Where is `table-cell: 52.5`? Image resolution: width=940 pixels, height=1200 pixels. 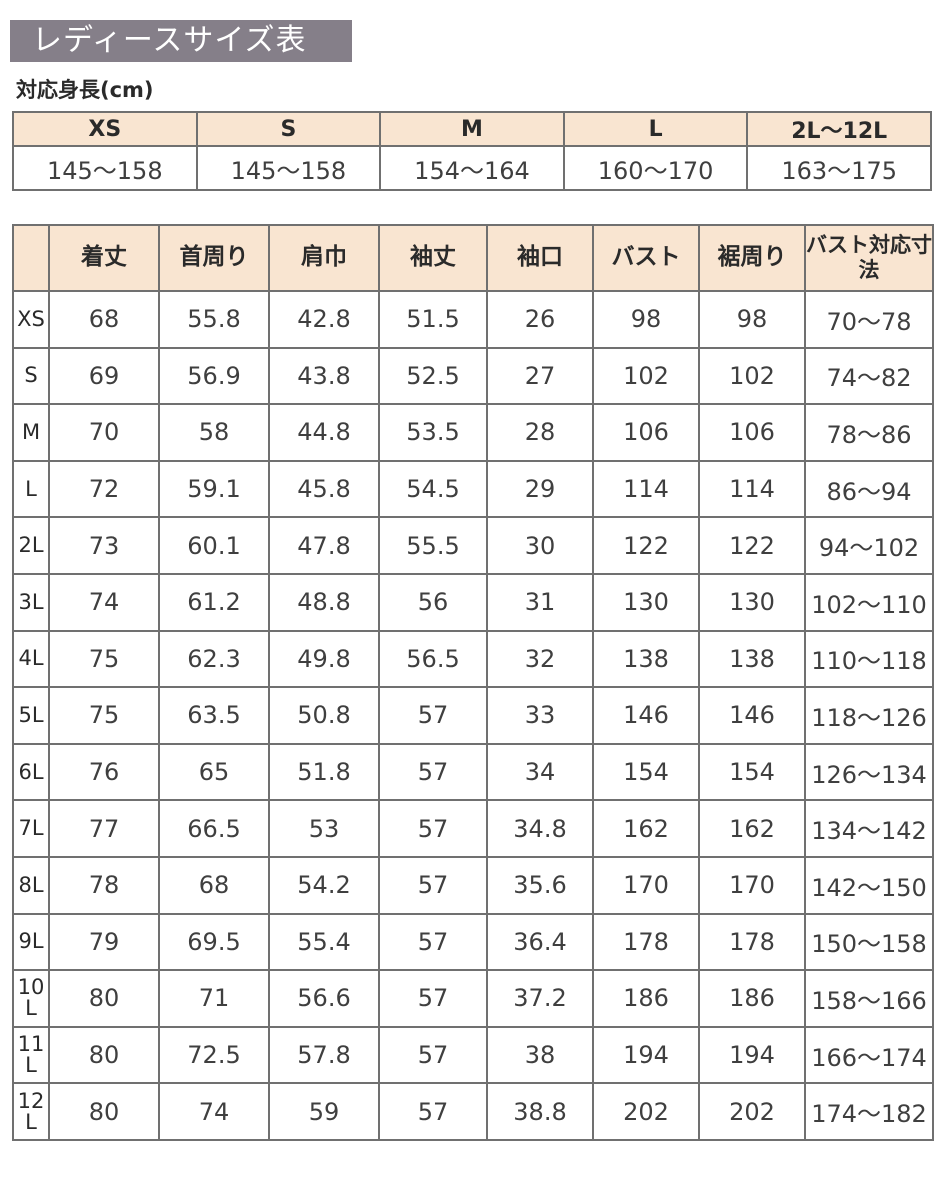
table-cell: 52.5 is located at coordinates (433, 376).